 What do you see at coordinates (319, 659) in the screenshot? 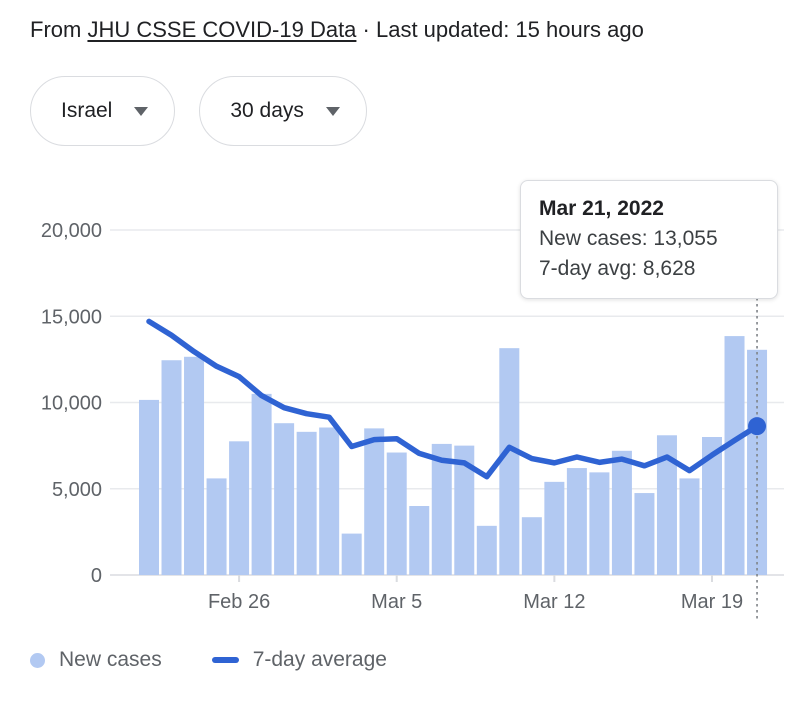
I see `legend-label-7day-average: 7-day average` at bounding box center [319, 659].